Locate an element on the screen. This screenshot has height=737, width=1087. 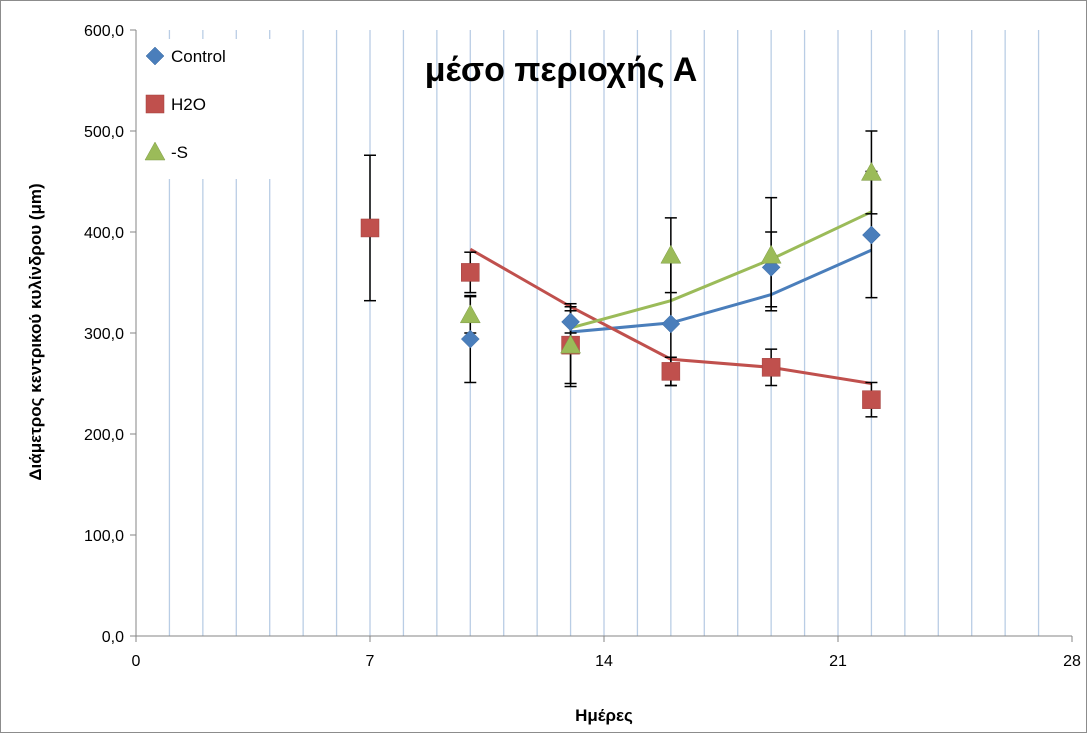
x-tick-label: 14 is located at coordinates (604, 661).